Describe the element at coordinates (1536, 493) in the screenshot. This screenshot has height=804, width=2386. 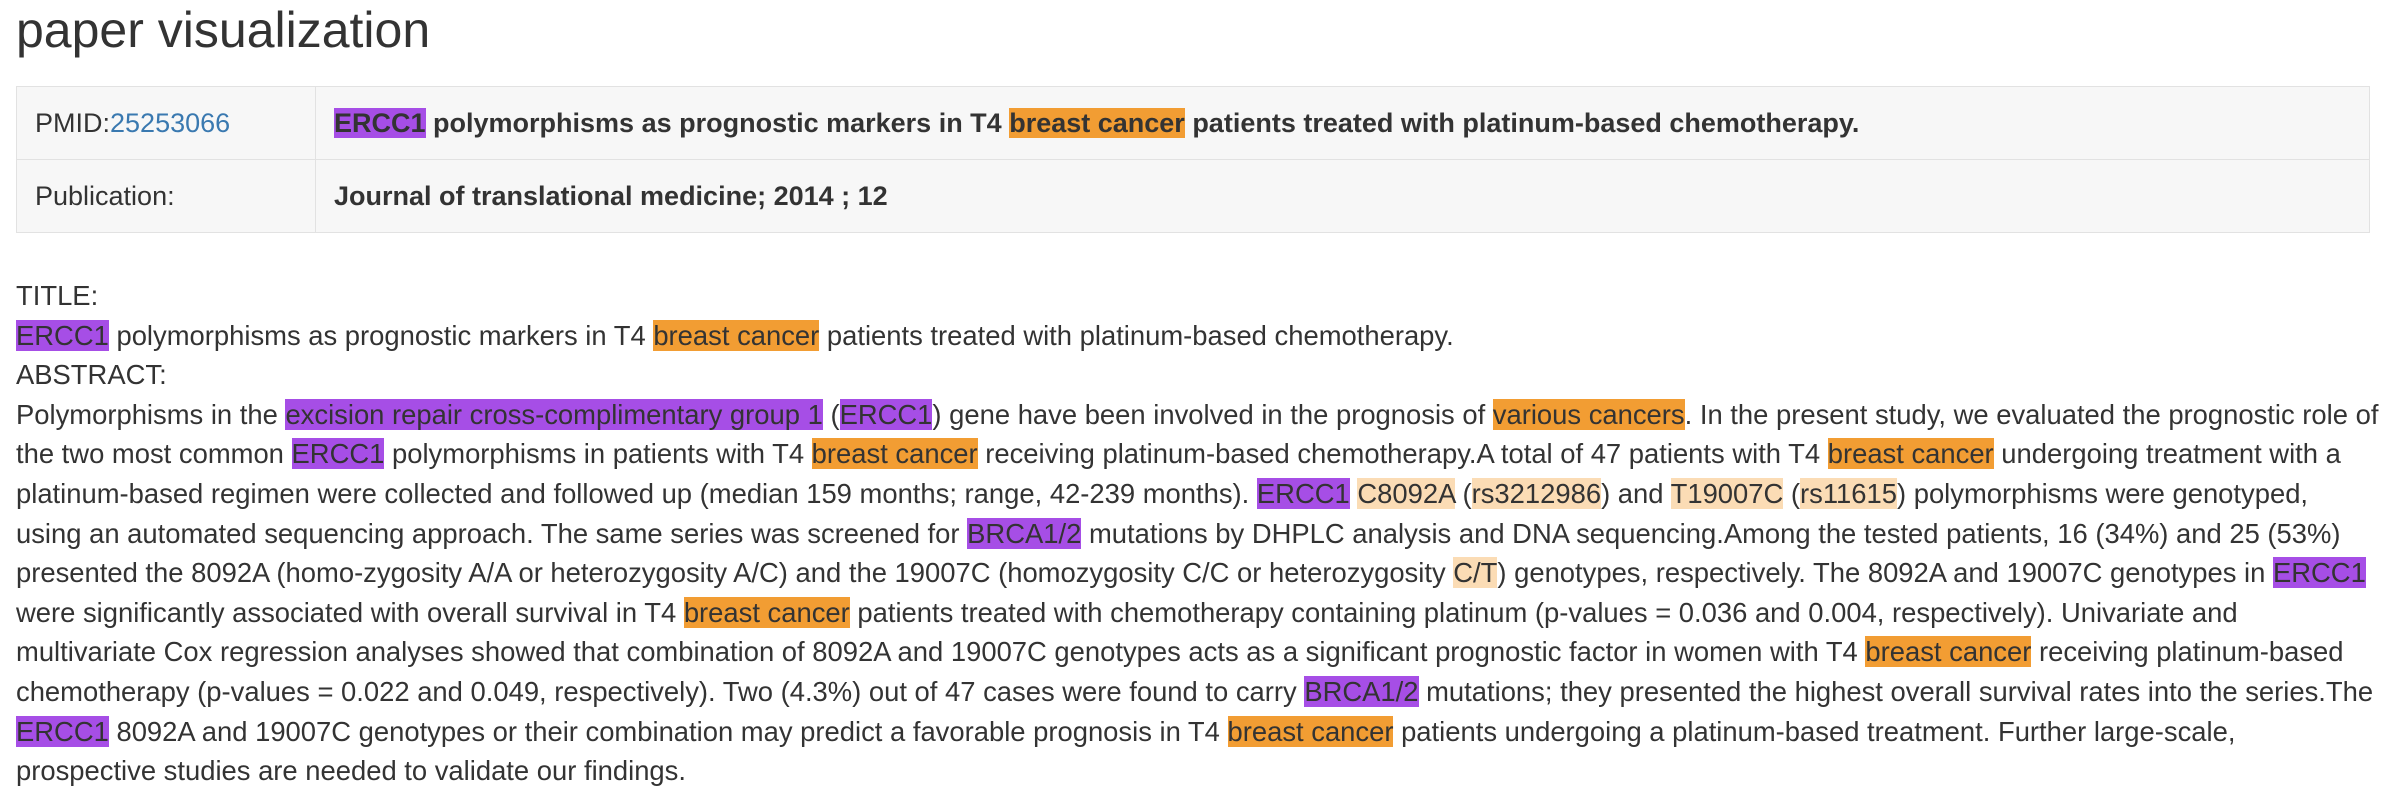
I see `mutation-highlight: rs3212986` at that location.